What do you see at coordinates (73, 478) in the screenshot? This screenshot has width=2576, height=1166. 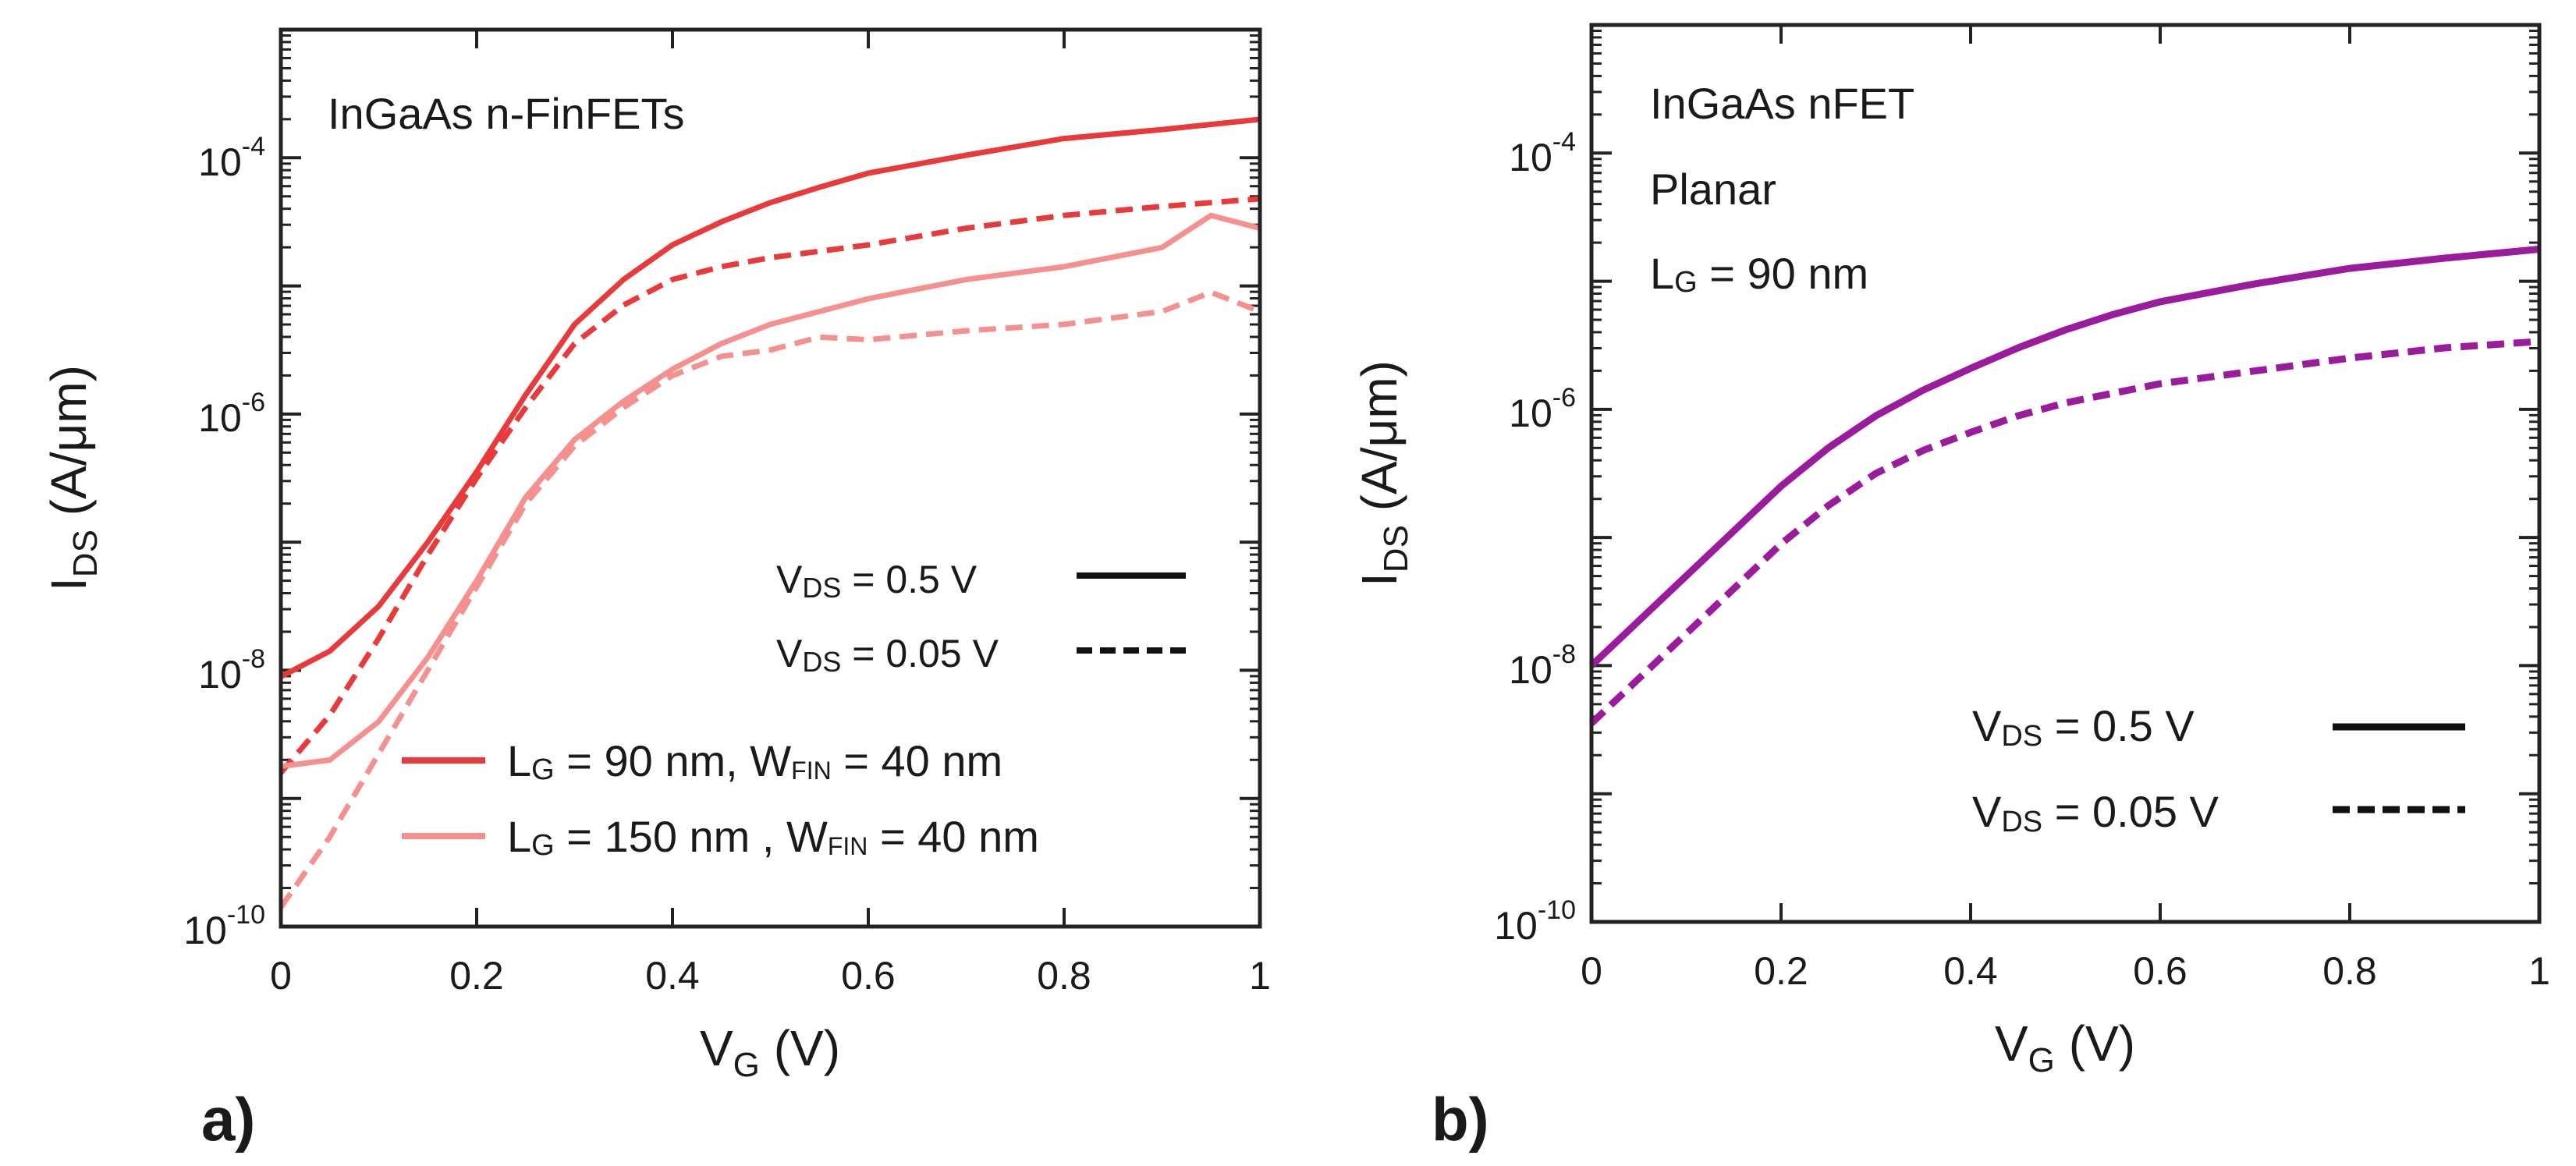 I see `panel-a-y-axis-title: IDS (A/μm)` at bounding box center [73, 478].